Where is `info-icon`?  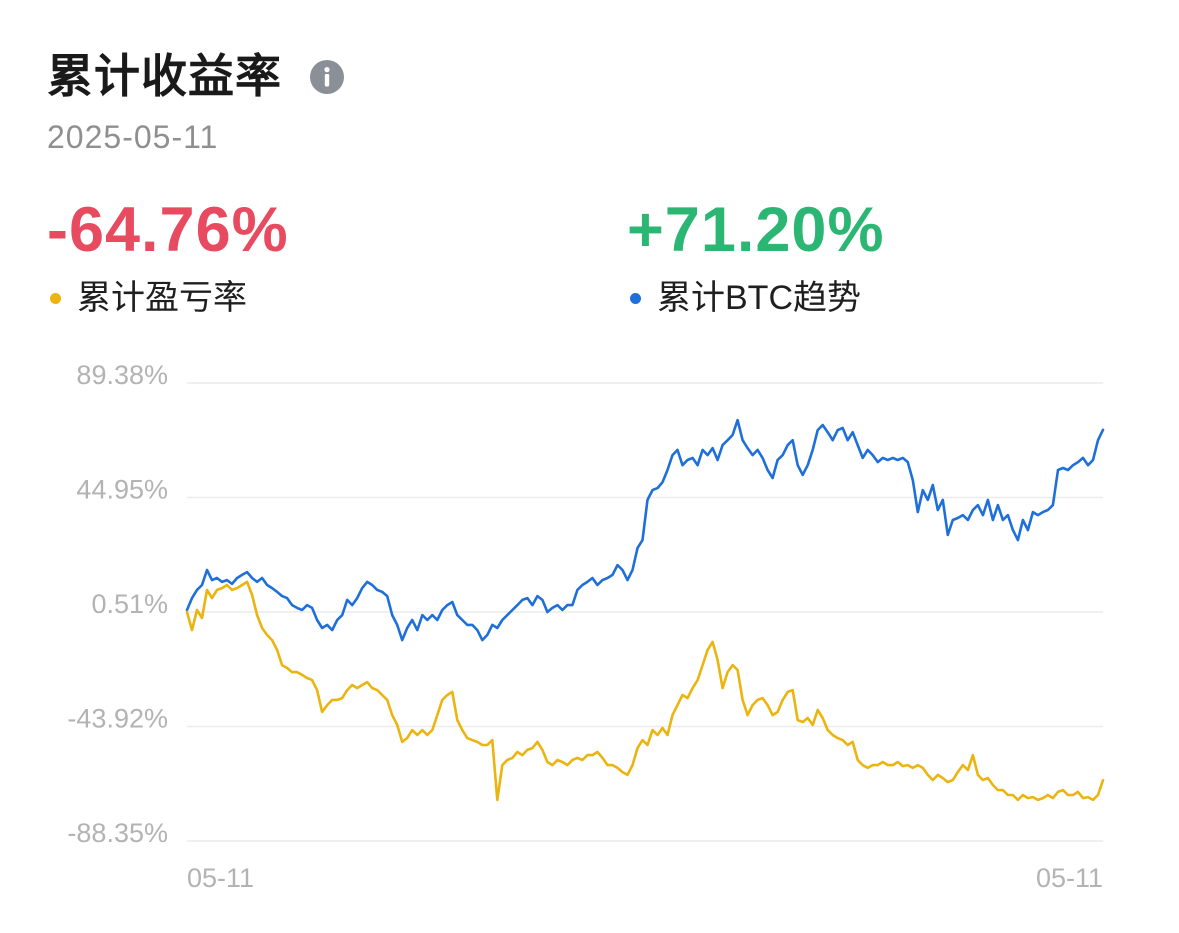
info-icon is located at coordinates (327, 77).